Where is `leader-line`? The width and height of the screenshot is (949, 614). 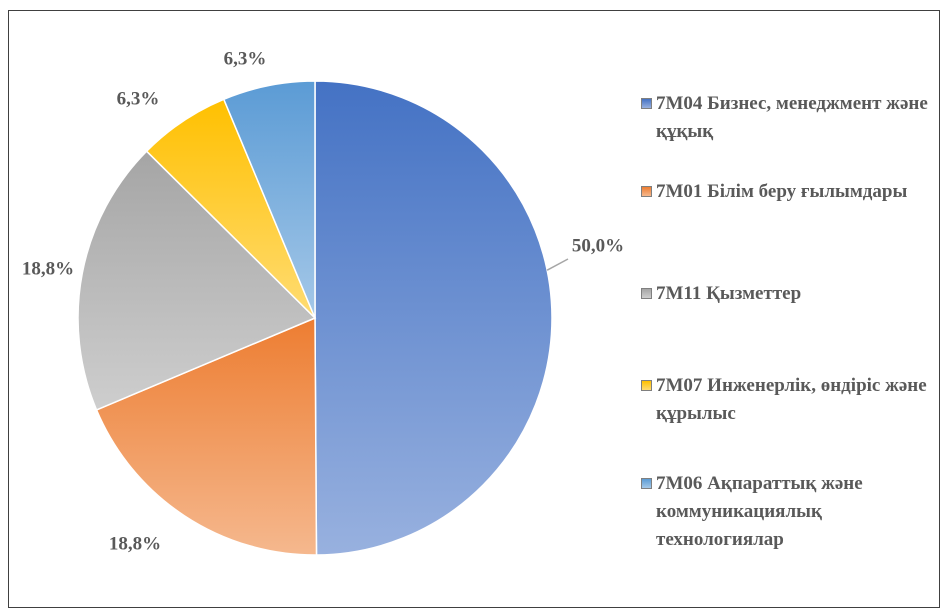
leader-line is located at coordinates (557, 264).